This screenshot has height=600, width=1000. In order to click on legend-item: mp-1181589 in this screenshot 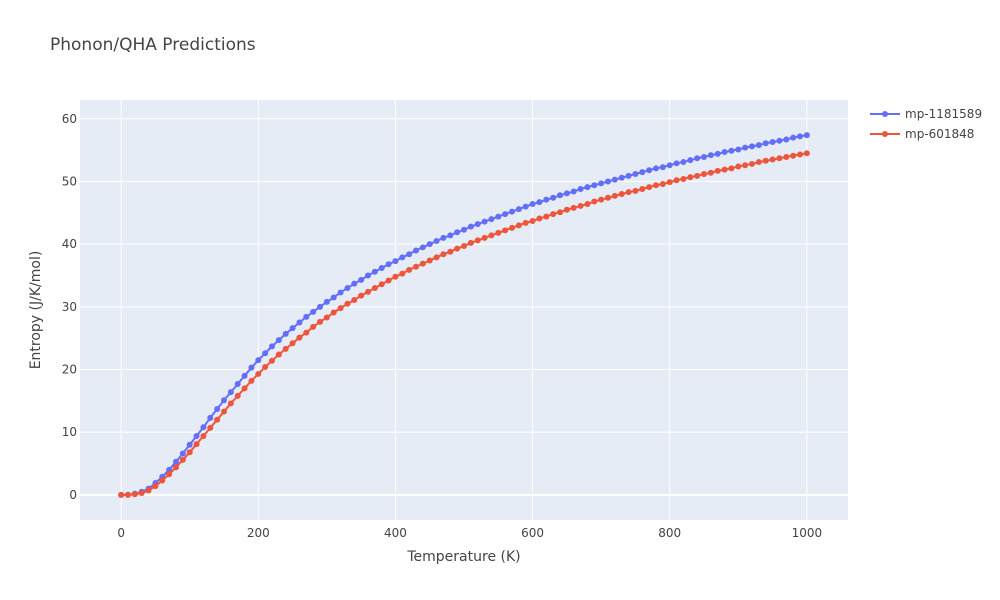, I will do `click(926, 114)`.